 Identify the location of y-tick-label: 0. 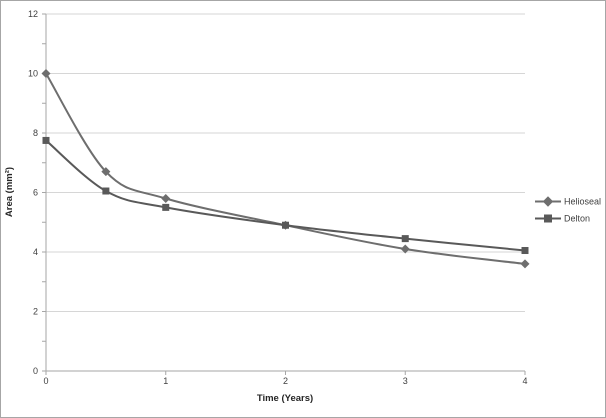
(35, 371).